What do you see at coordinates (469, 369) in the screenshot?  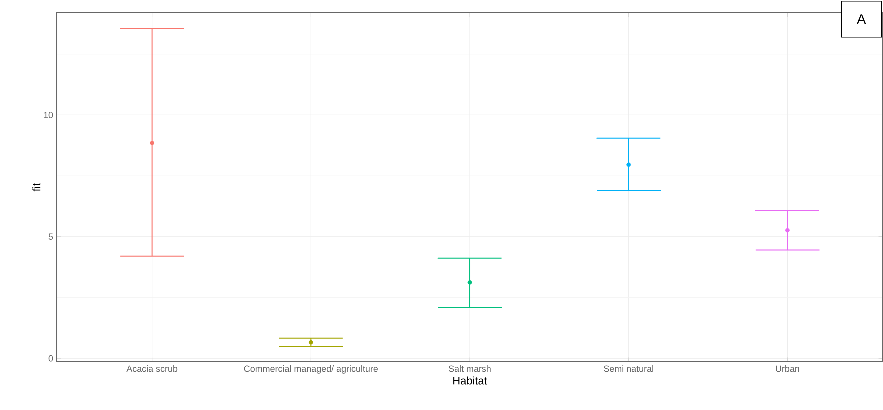 I see `x-tick-label: Salt marsh` at bounding box center [469, 369].